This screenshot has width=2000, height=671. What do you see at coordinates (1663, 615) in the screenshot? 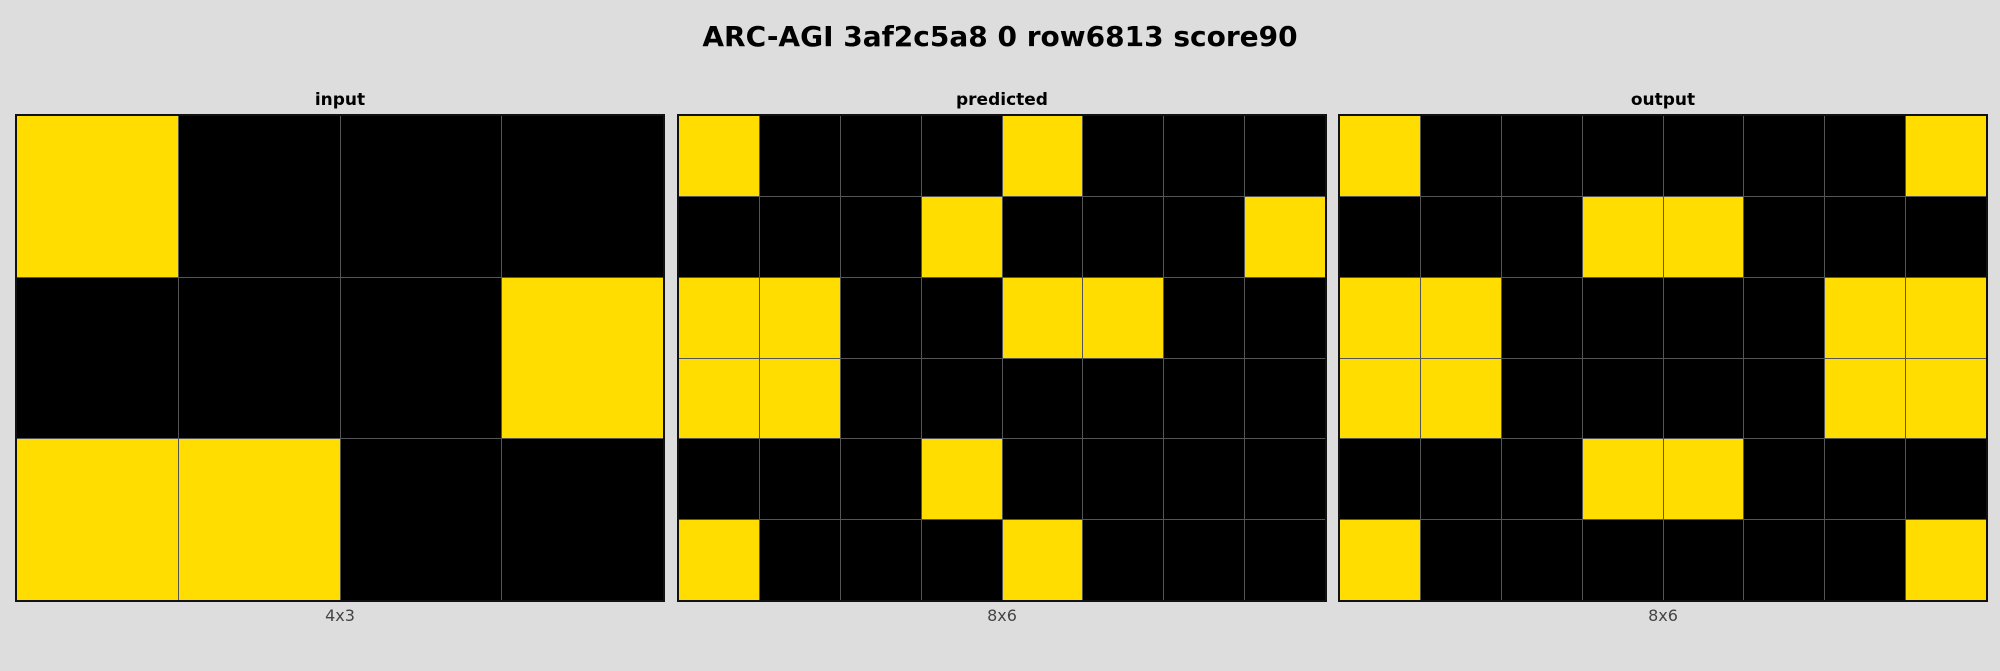
I see `output-dimensions: 8x6` at bounding box center [1663, 615].